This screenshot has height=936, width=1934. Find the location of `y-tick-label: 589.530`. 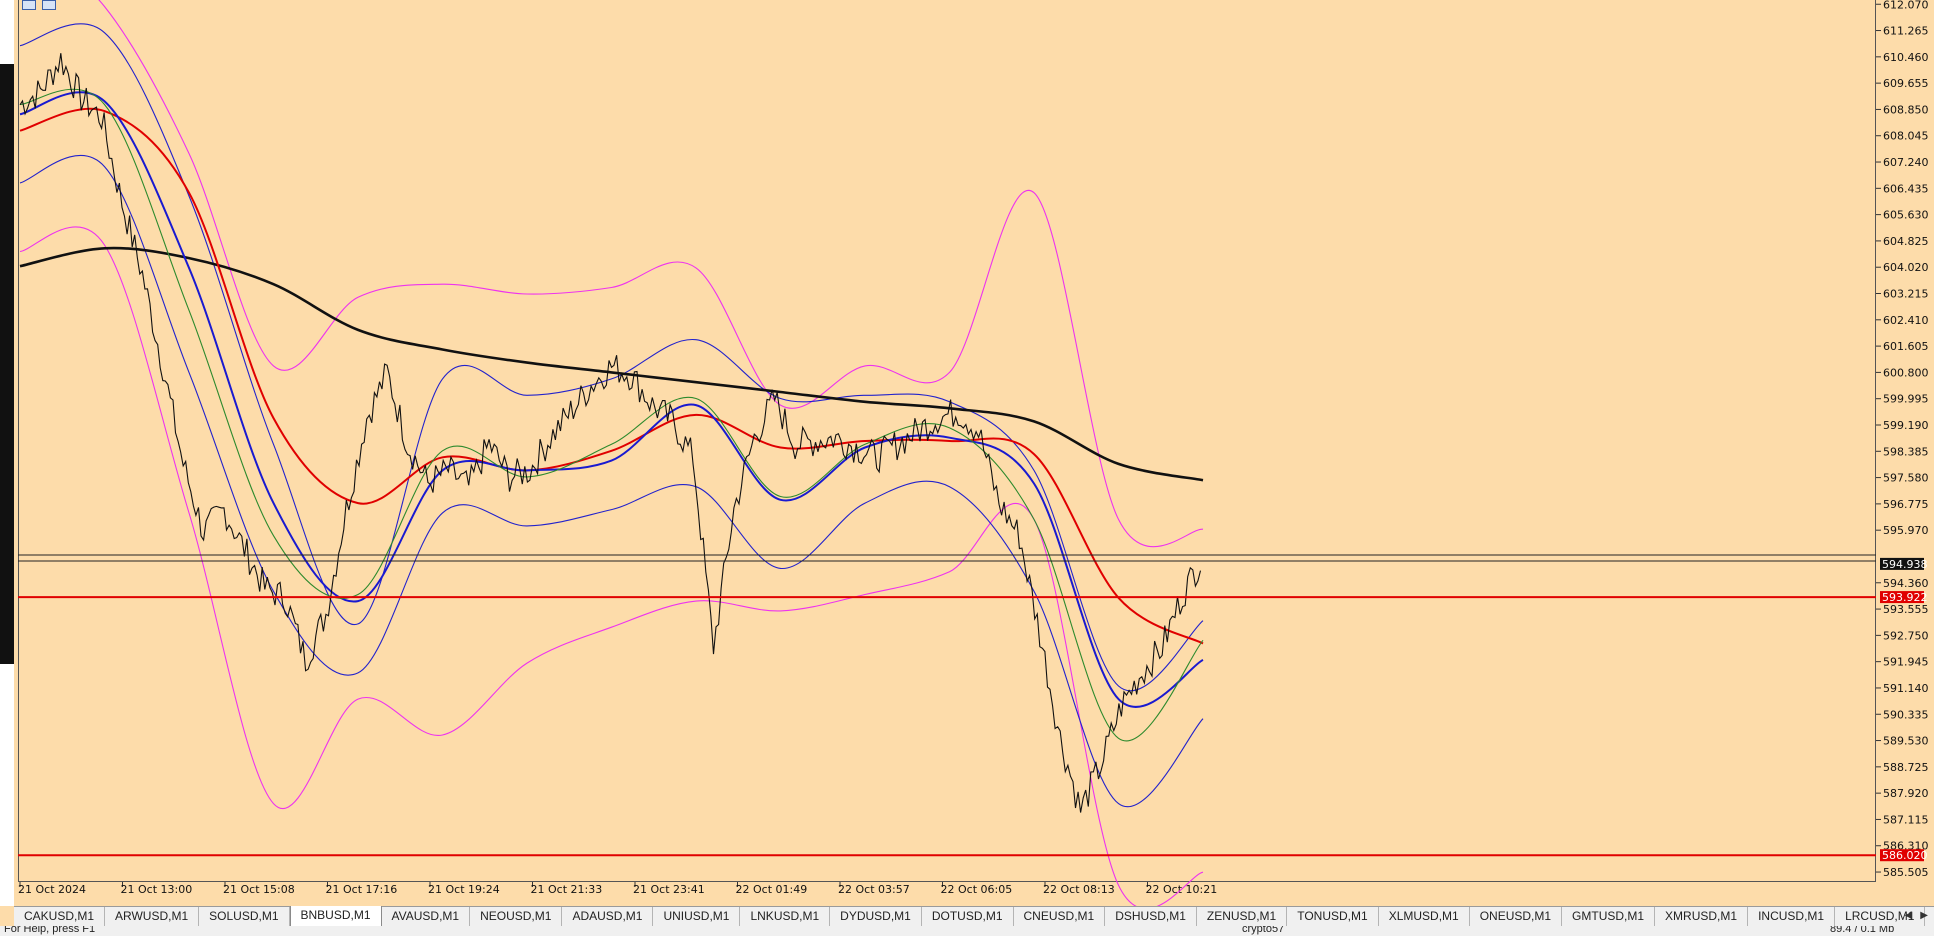

y-tick-label: 589.530 is located at coordinates (1906, 741).